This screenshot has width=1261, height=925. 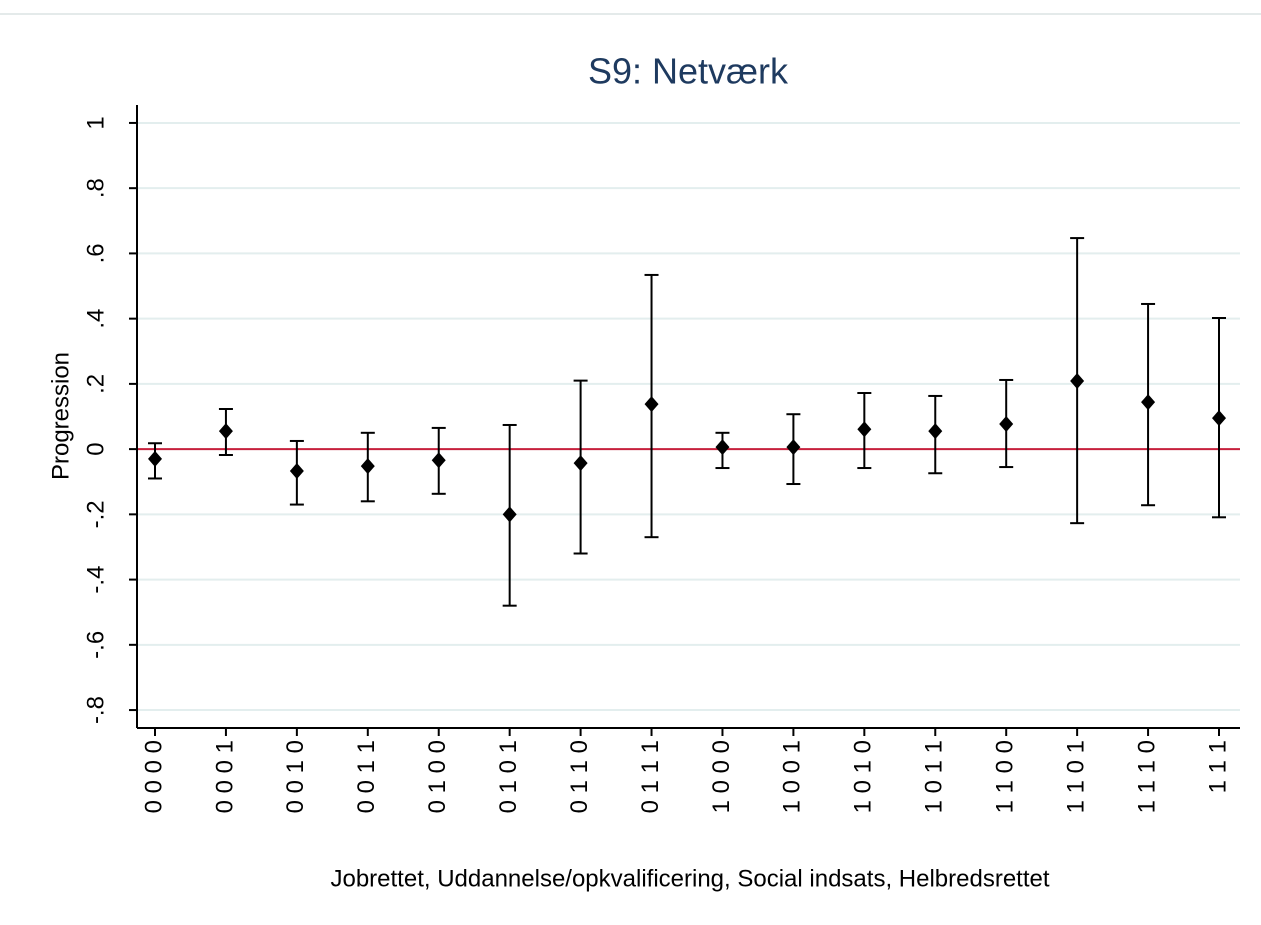 What do you see at coordinates (688, 71) in the screenshot?
I see `chart-title: S9: Netværk` at bounding box center [688, 71].